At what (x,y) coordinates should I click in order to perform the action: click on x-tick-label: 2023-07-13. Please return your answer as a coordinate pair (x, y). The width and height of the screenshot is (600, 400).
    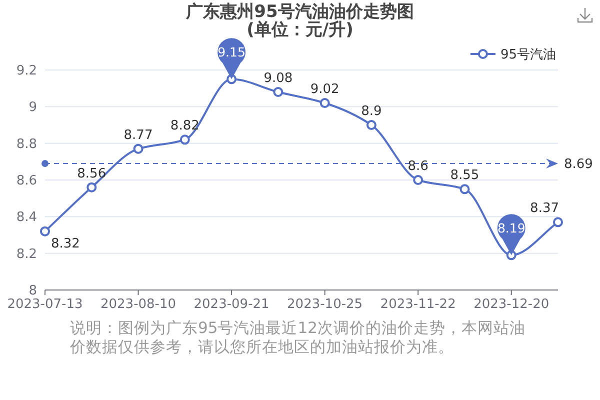
    Looking at the image, I should click on (45, 304).